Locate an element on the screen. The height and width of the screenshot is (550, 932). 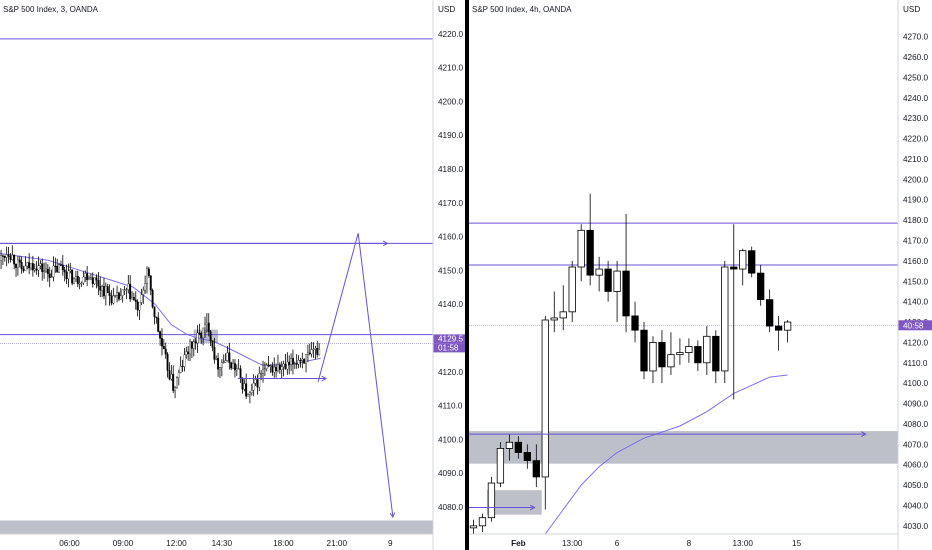
supply-demand-zone is located at coordinates (683, 447).